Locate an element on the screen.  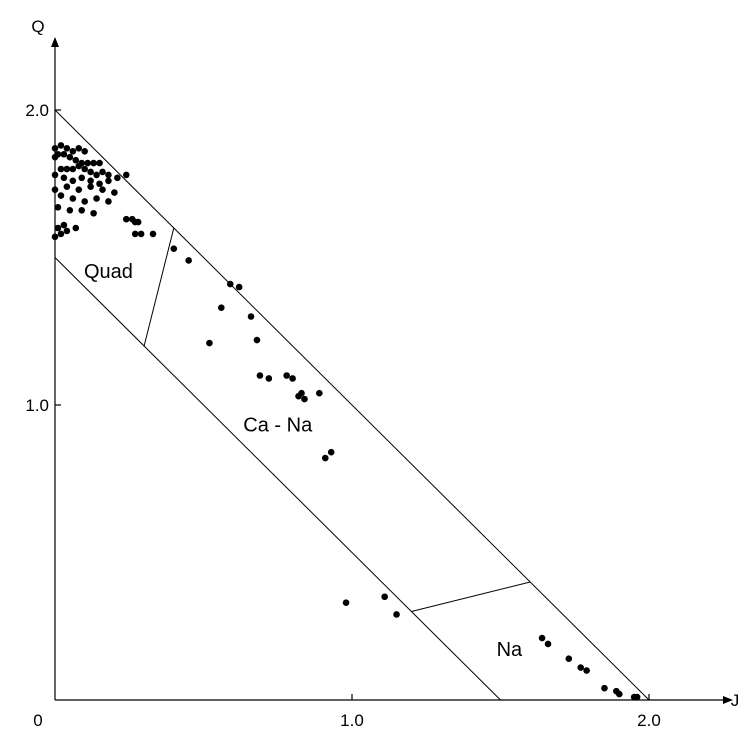
field-label-ca-na: Ca - Na is located at coordinates (278, 426).